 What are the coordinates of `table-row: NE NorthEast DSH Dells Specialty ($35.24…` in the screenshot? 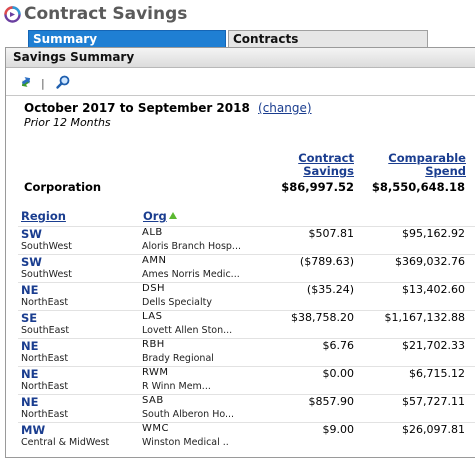 It's located at (240, 296).